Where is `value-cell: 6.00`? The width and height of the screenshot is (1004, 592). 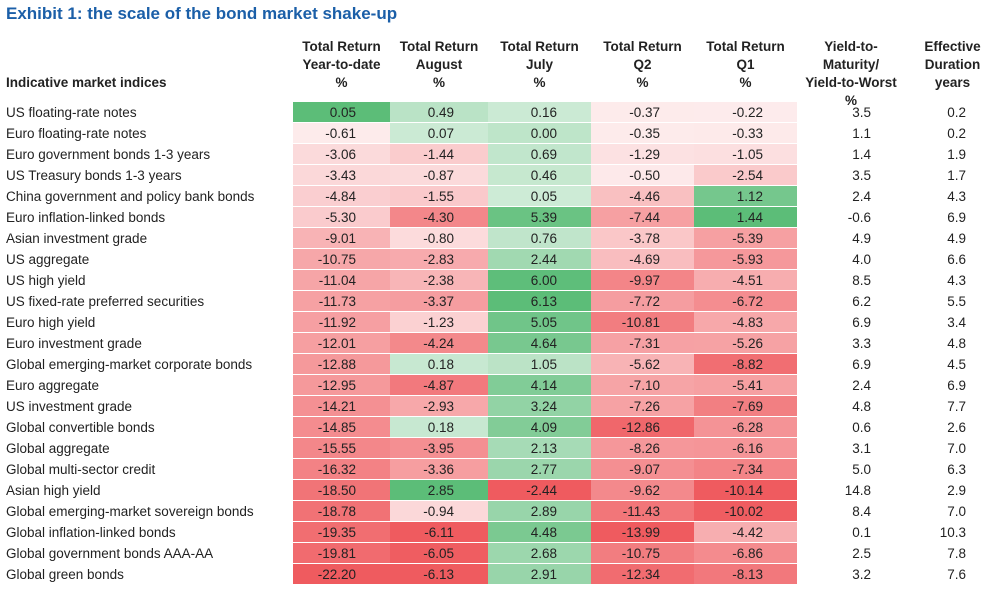
value-cell: 6.00 is located at coordinates (539, 280).